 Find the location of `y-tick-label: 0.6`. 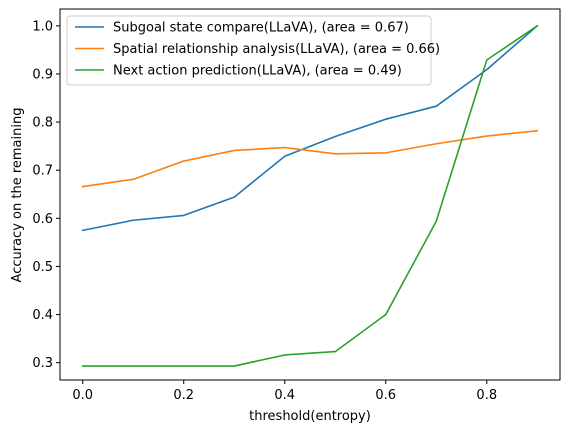

y-tick-label: 0.6 is located at coordinates (42, 219).